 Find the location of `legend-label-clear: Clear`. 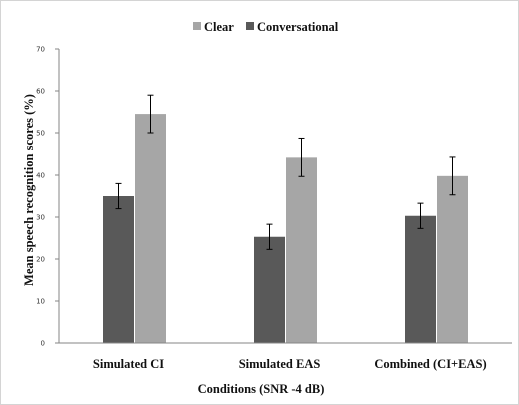

legend-label-clear: Clear is located at coordinates (219, 27).